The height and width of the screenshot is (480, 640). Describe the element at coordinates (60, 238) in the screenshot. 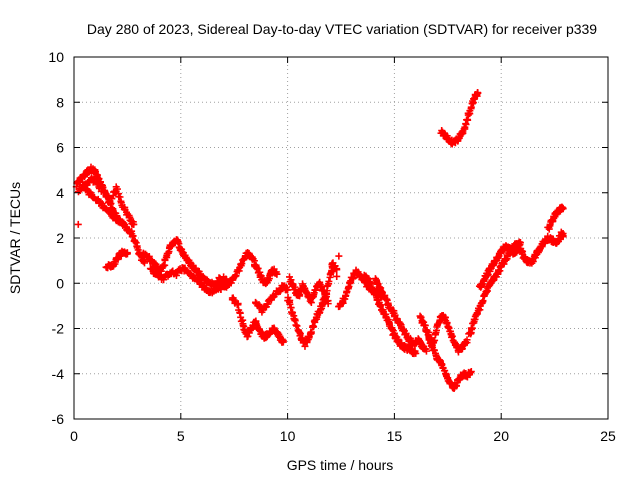

I see `y-tick-label: 2` at that location.